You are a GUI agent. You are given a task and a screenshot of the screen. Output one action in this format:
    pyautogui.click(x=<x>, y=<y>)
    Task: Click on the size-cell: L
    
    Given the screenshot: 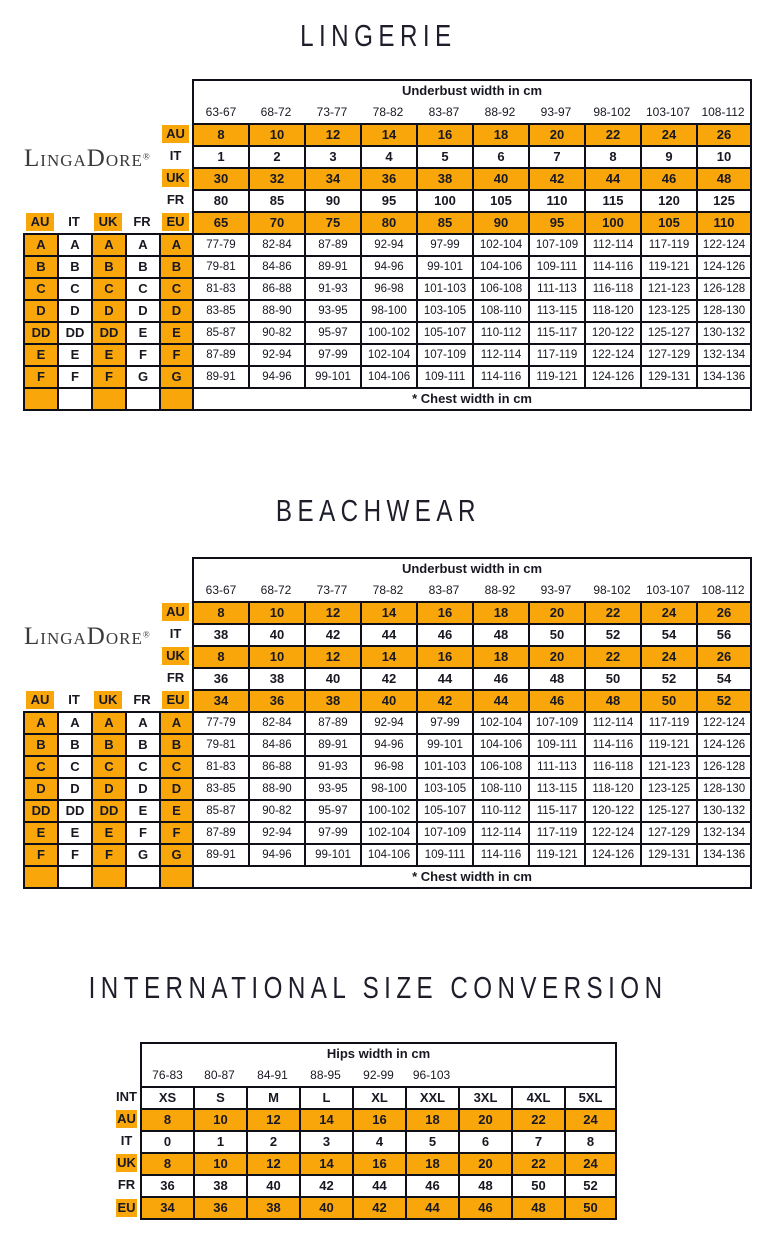 What is the action you would take?
    pyautogui.click(x=325, y=1097)
    